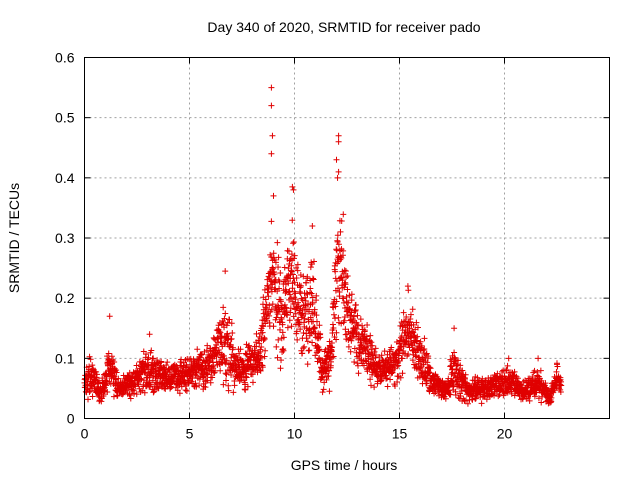 The height and width of the screenshot is (480, 640). I want to click on x-tick-label: 15, so click(400, 434).